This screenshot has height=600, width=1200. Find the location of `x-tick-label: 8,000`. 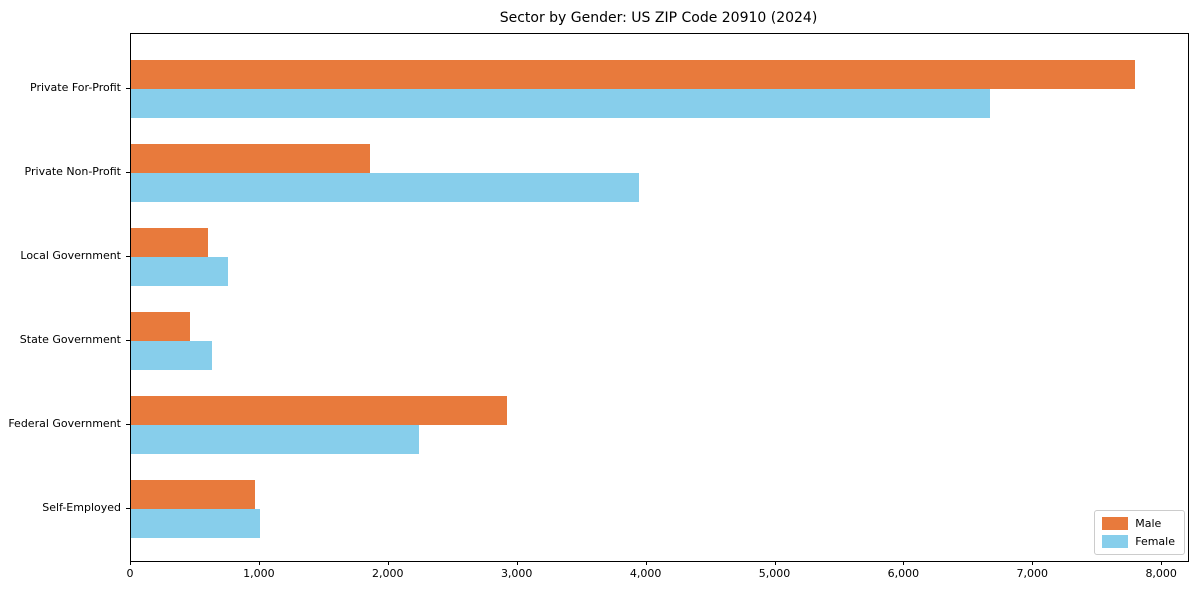

x-tick-label: 8,000 is located at coordinates (1161, 573).